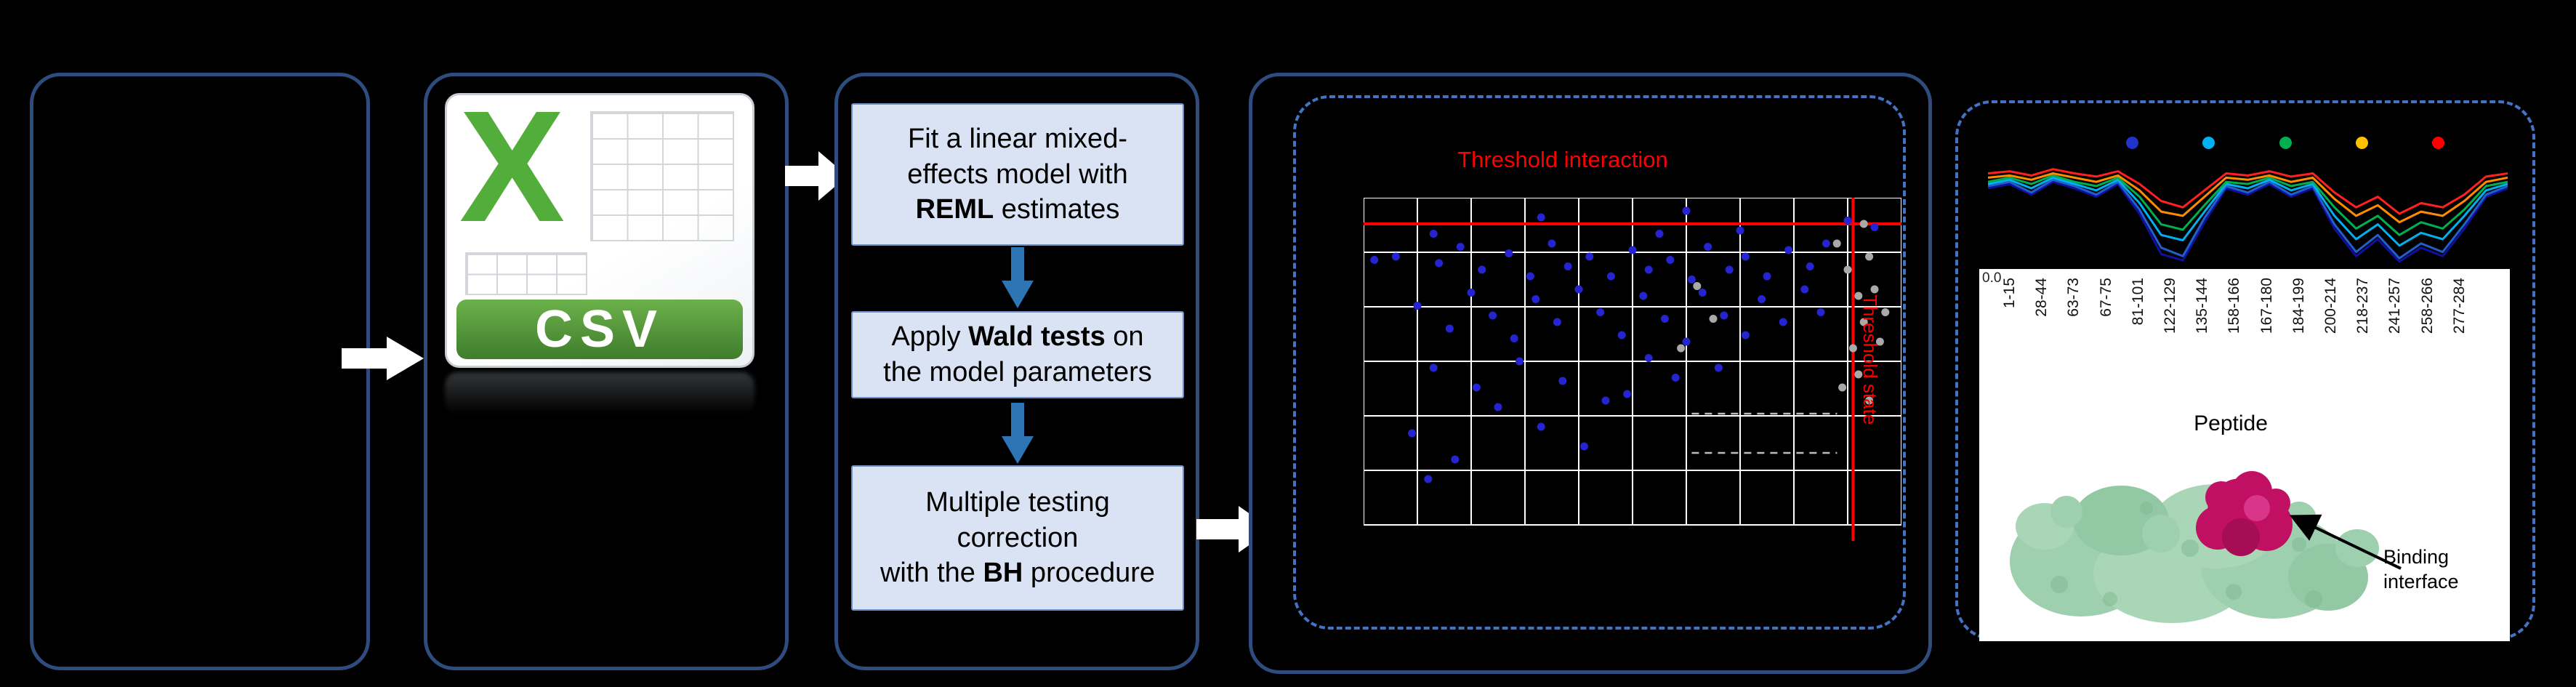 This screenshot has height=687, width=2576. What do you see at coordinates (2170, 306) in the screenshot?
I see `peptide-tick-label: 122-129` at bounding box center [2170, 306].